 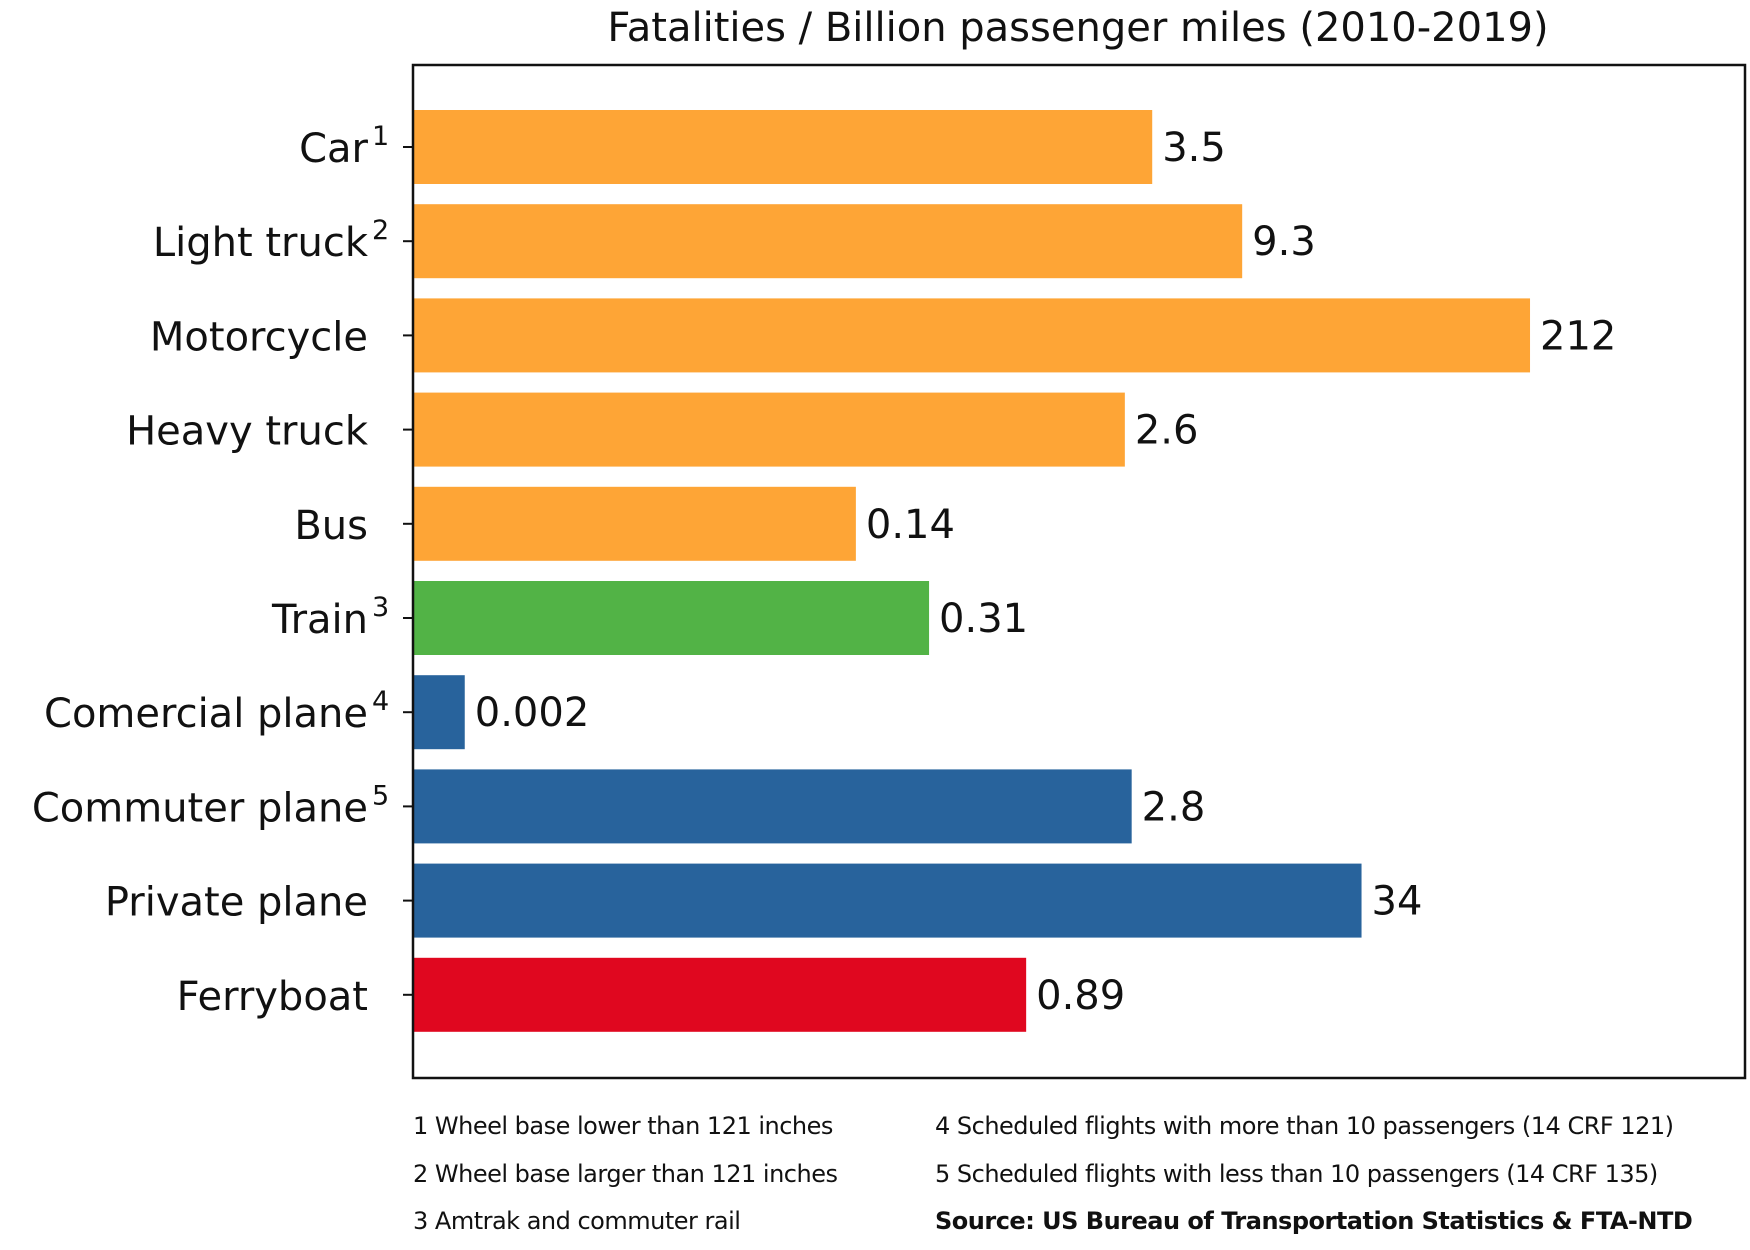 What do you see at coordinates (1167, 431) in the screenshot?
I see `value-label: 2.6` at bounding box center [1167, 431].